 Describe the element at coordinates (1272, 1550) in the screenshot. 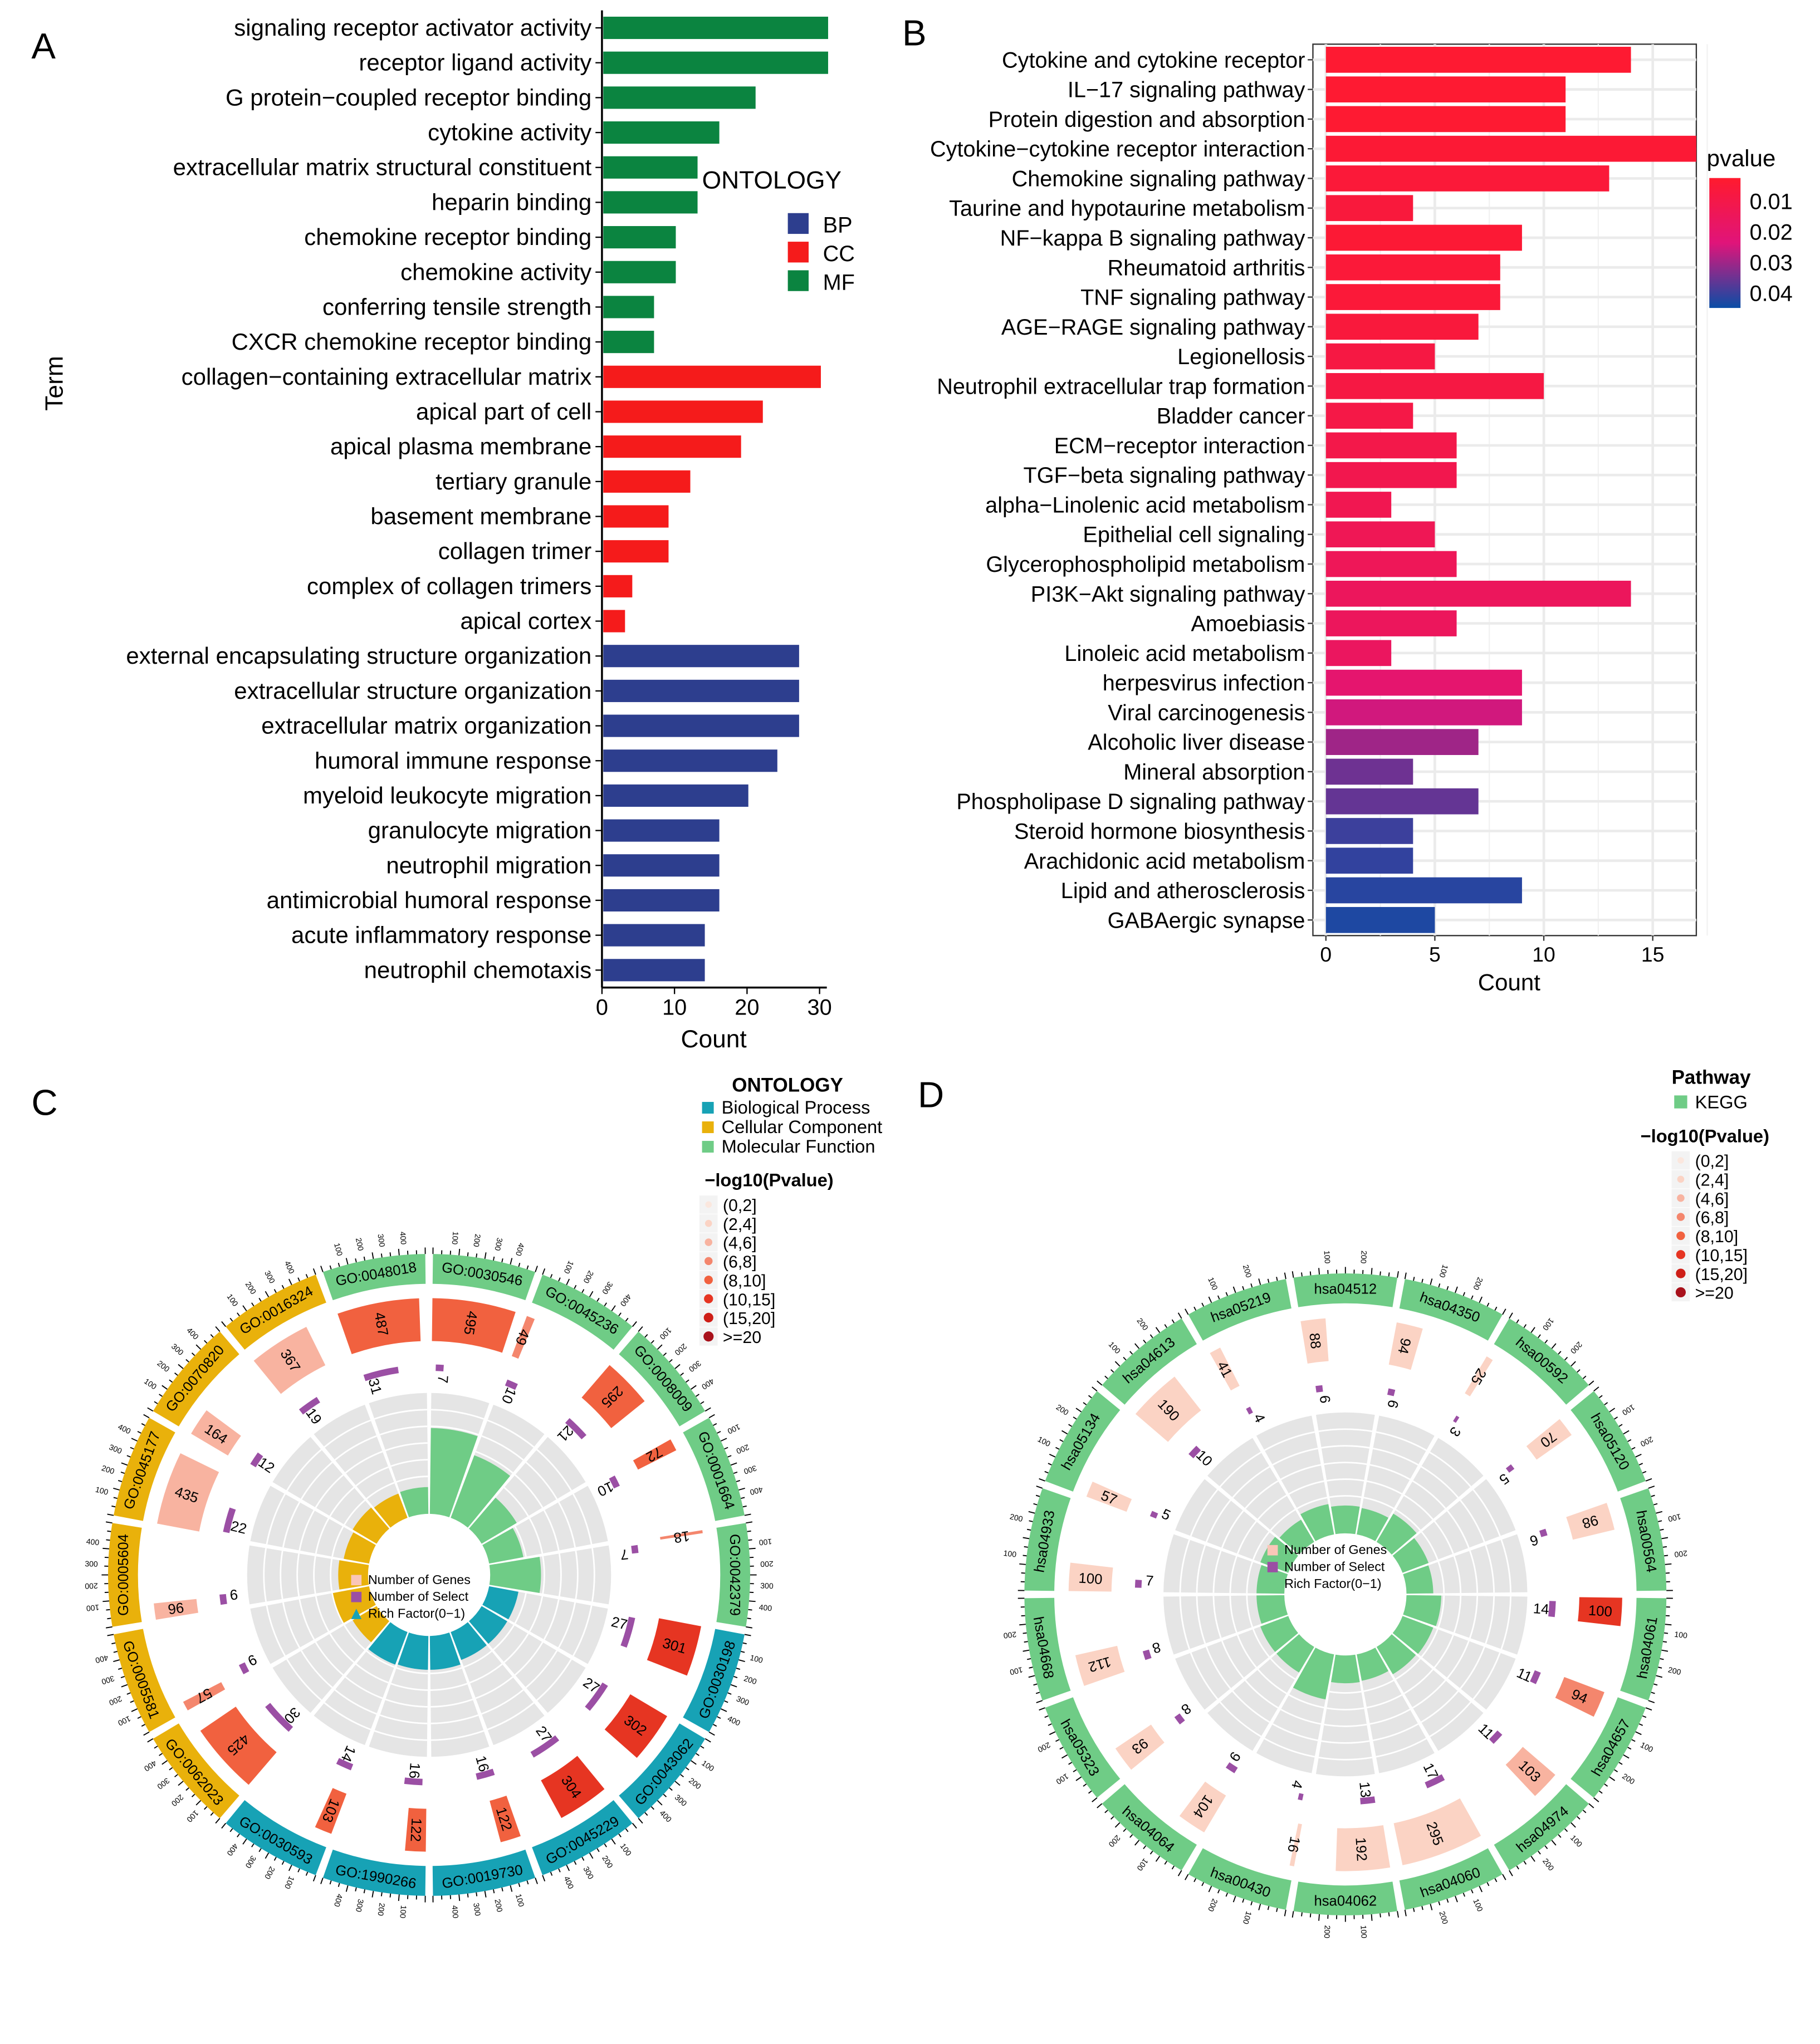

I see `inner-legend-swatch` at that location.